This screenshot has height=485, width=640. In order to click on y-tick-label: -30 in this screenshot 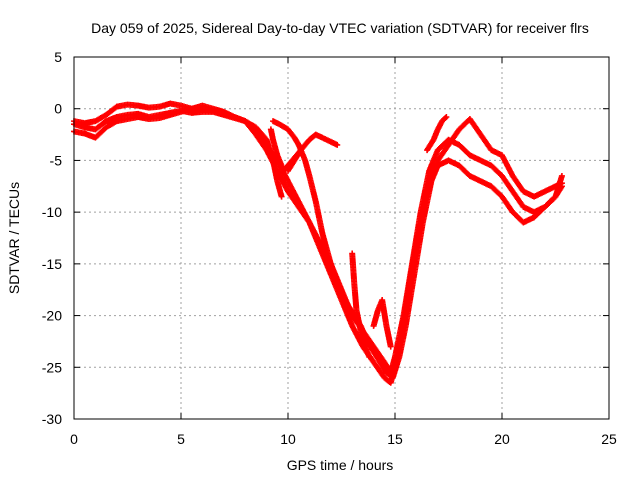, I will do `click(52, 419)`.